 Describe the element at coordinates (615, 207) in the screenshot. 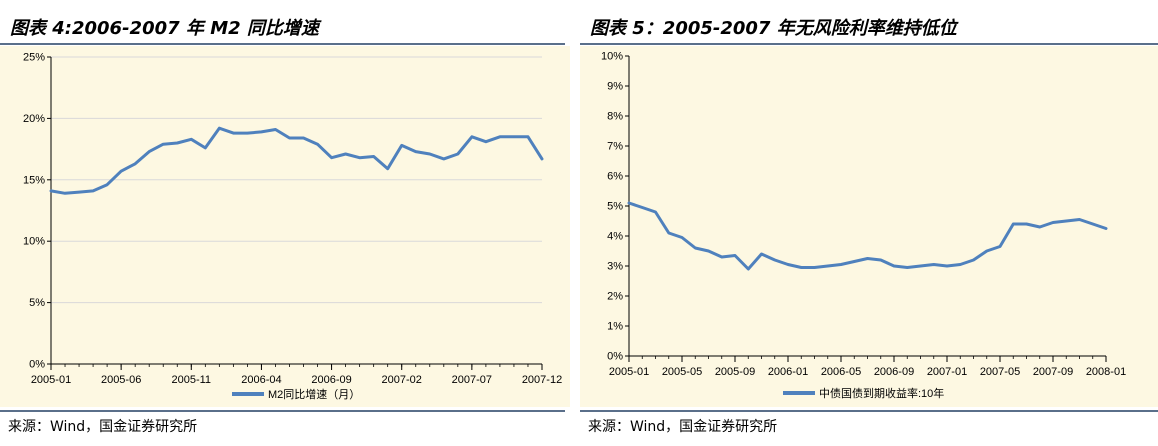

I see `y-tick-label: 5%` at that location.